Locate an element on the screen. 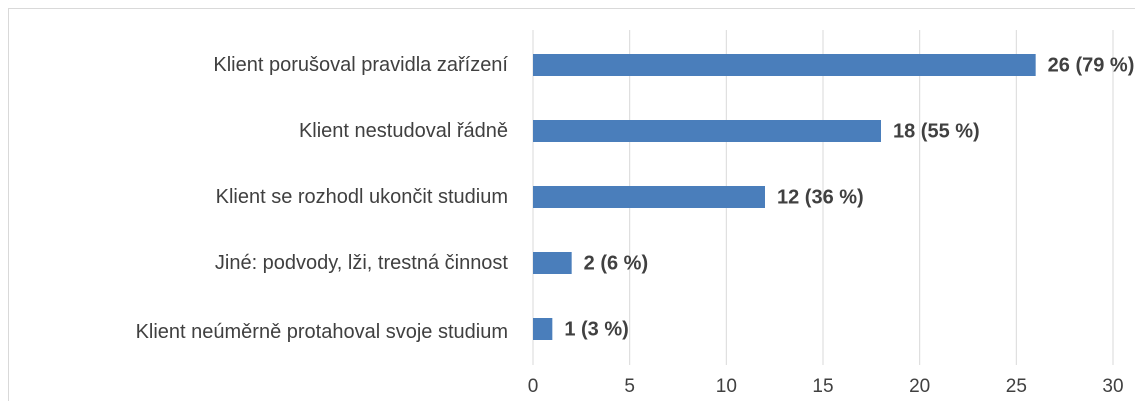 Image resolution: width=1135 pixels, height=401 pixels. category-label: Klient neúměrně protahoval svoje studium is located at coordinates (321, 332).